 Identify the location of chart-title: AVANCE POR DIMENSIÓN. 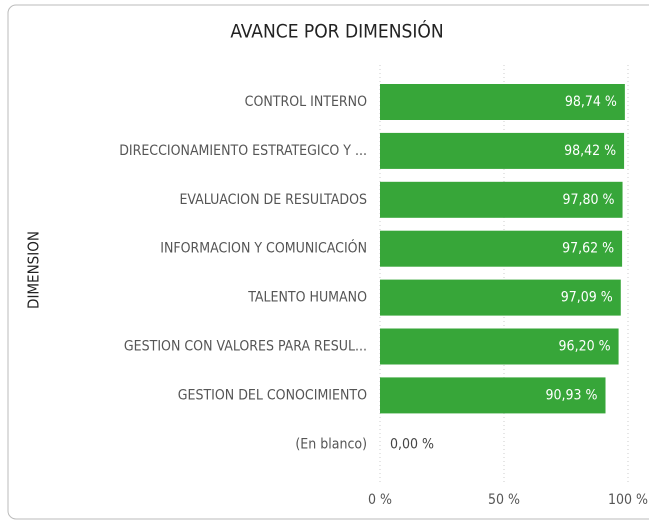
(336, 31).